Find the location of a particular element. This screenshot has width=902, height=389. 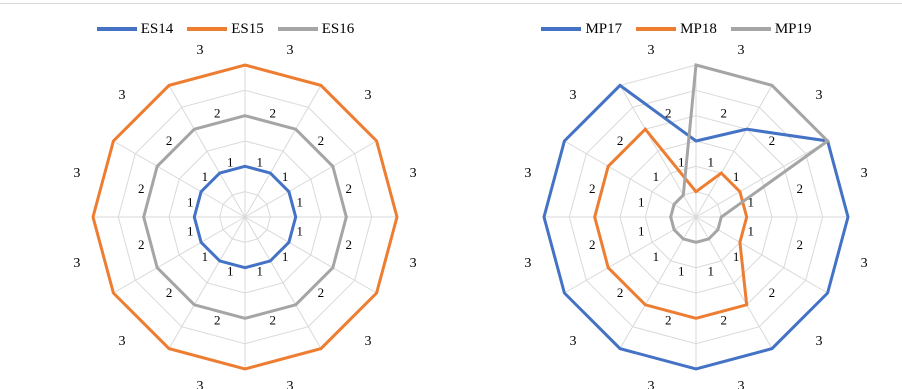

legend-label: MP17 is located at coordinates (604, 28).